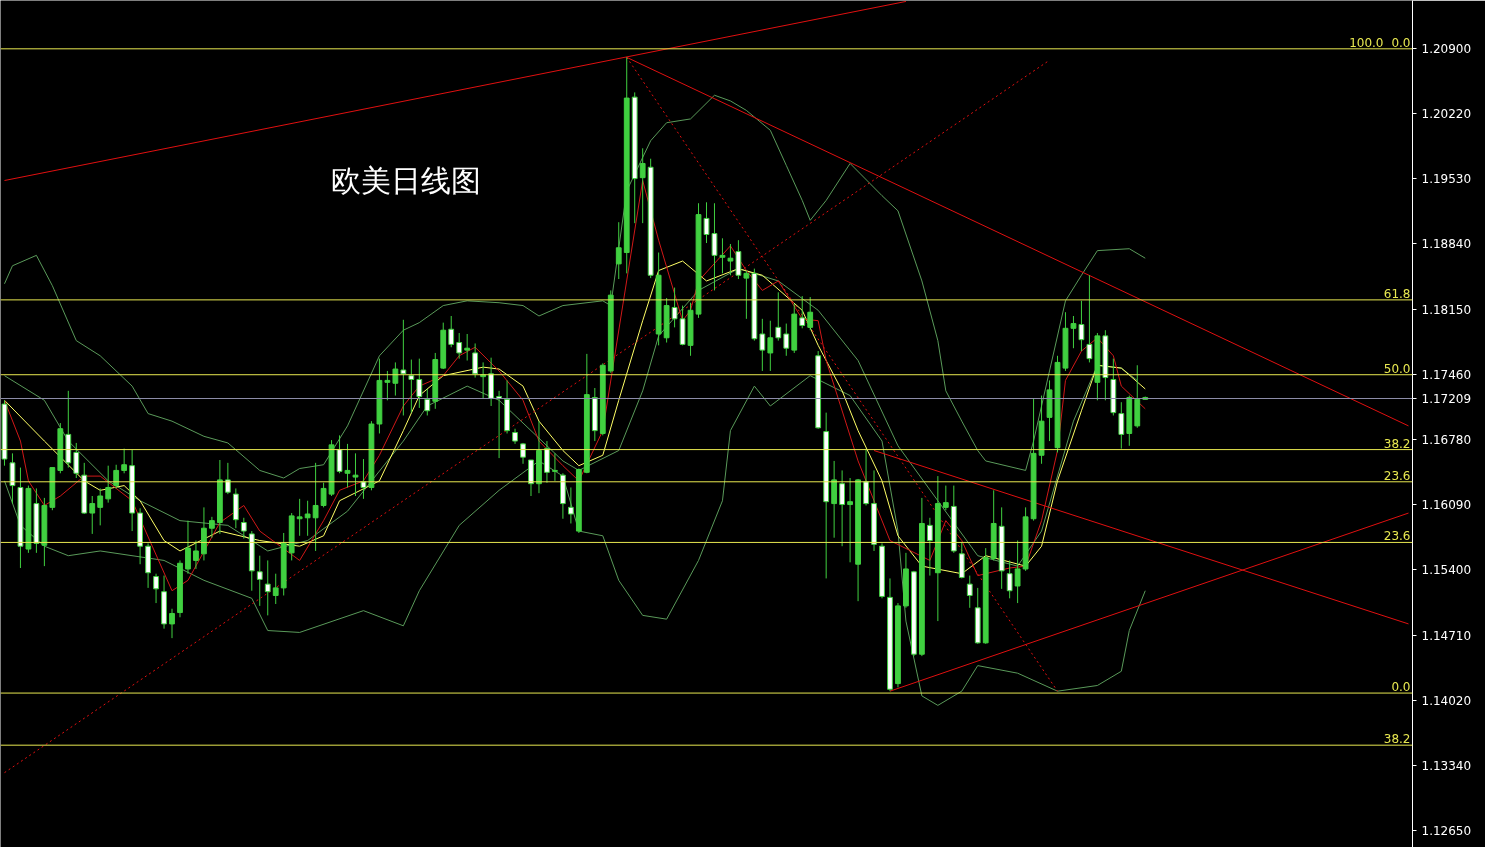 This screenshot has height=847, width=1485. Describe the element at coordinates (1446, 309) in the screenshot. I see `y-tick-label: 1.18150` at that location.